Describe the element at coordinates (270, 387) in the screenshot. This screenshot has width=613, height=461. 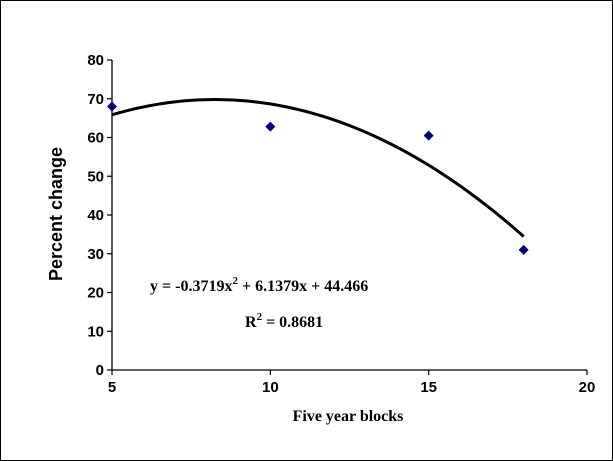
I see `x-tick-label: 10` at that location.